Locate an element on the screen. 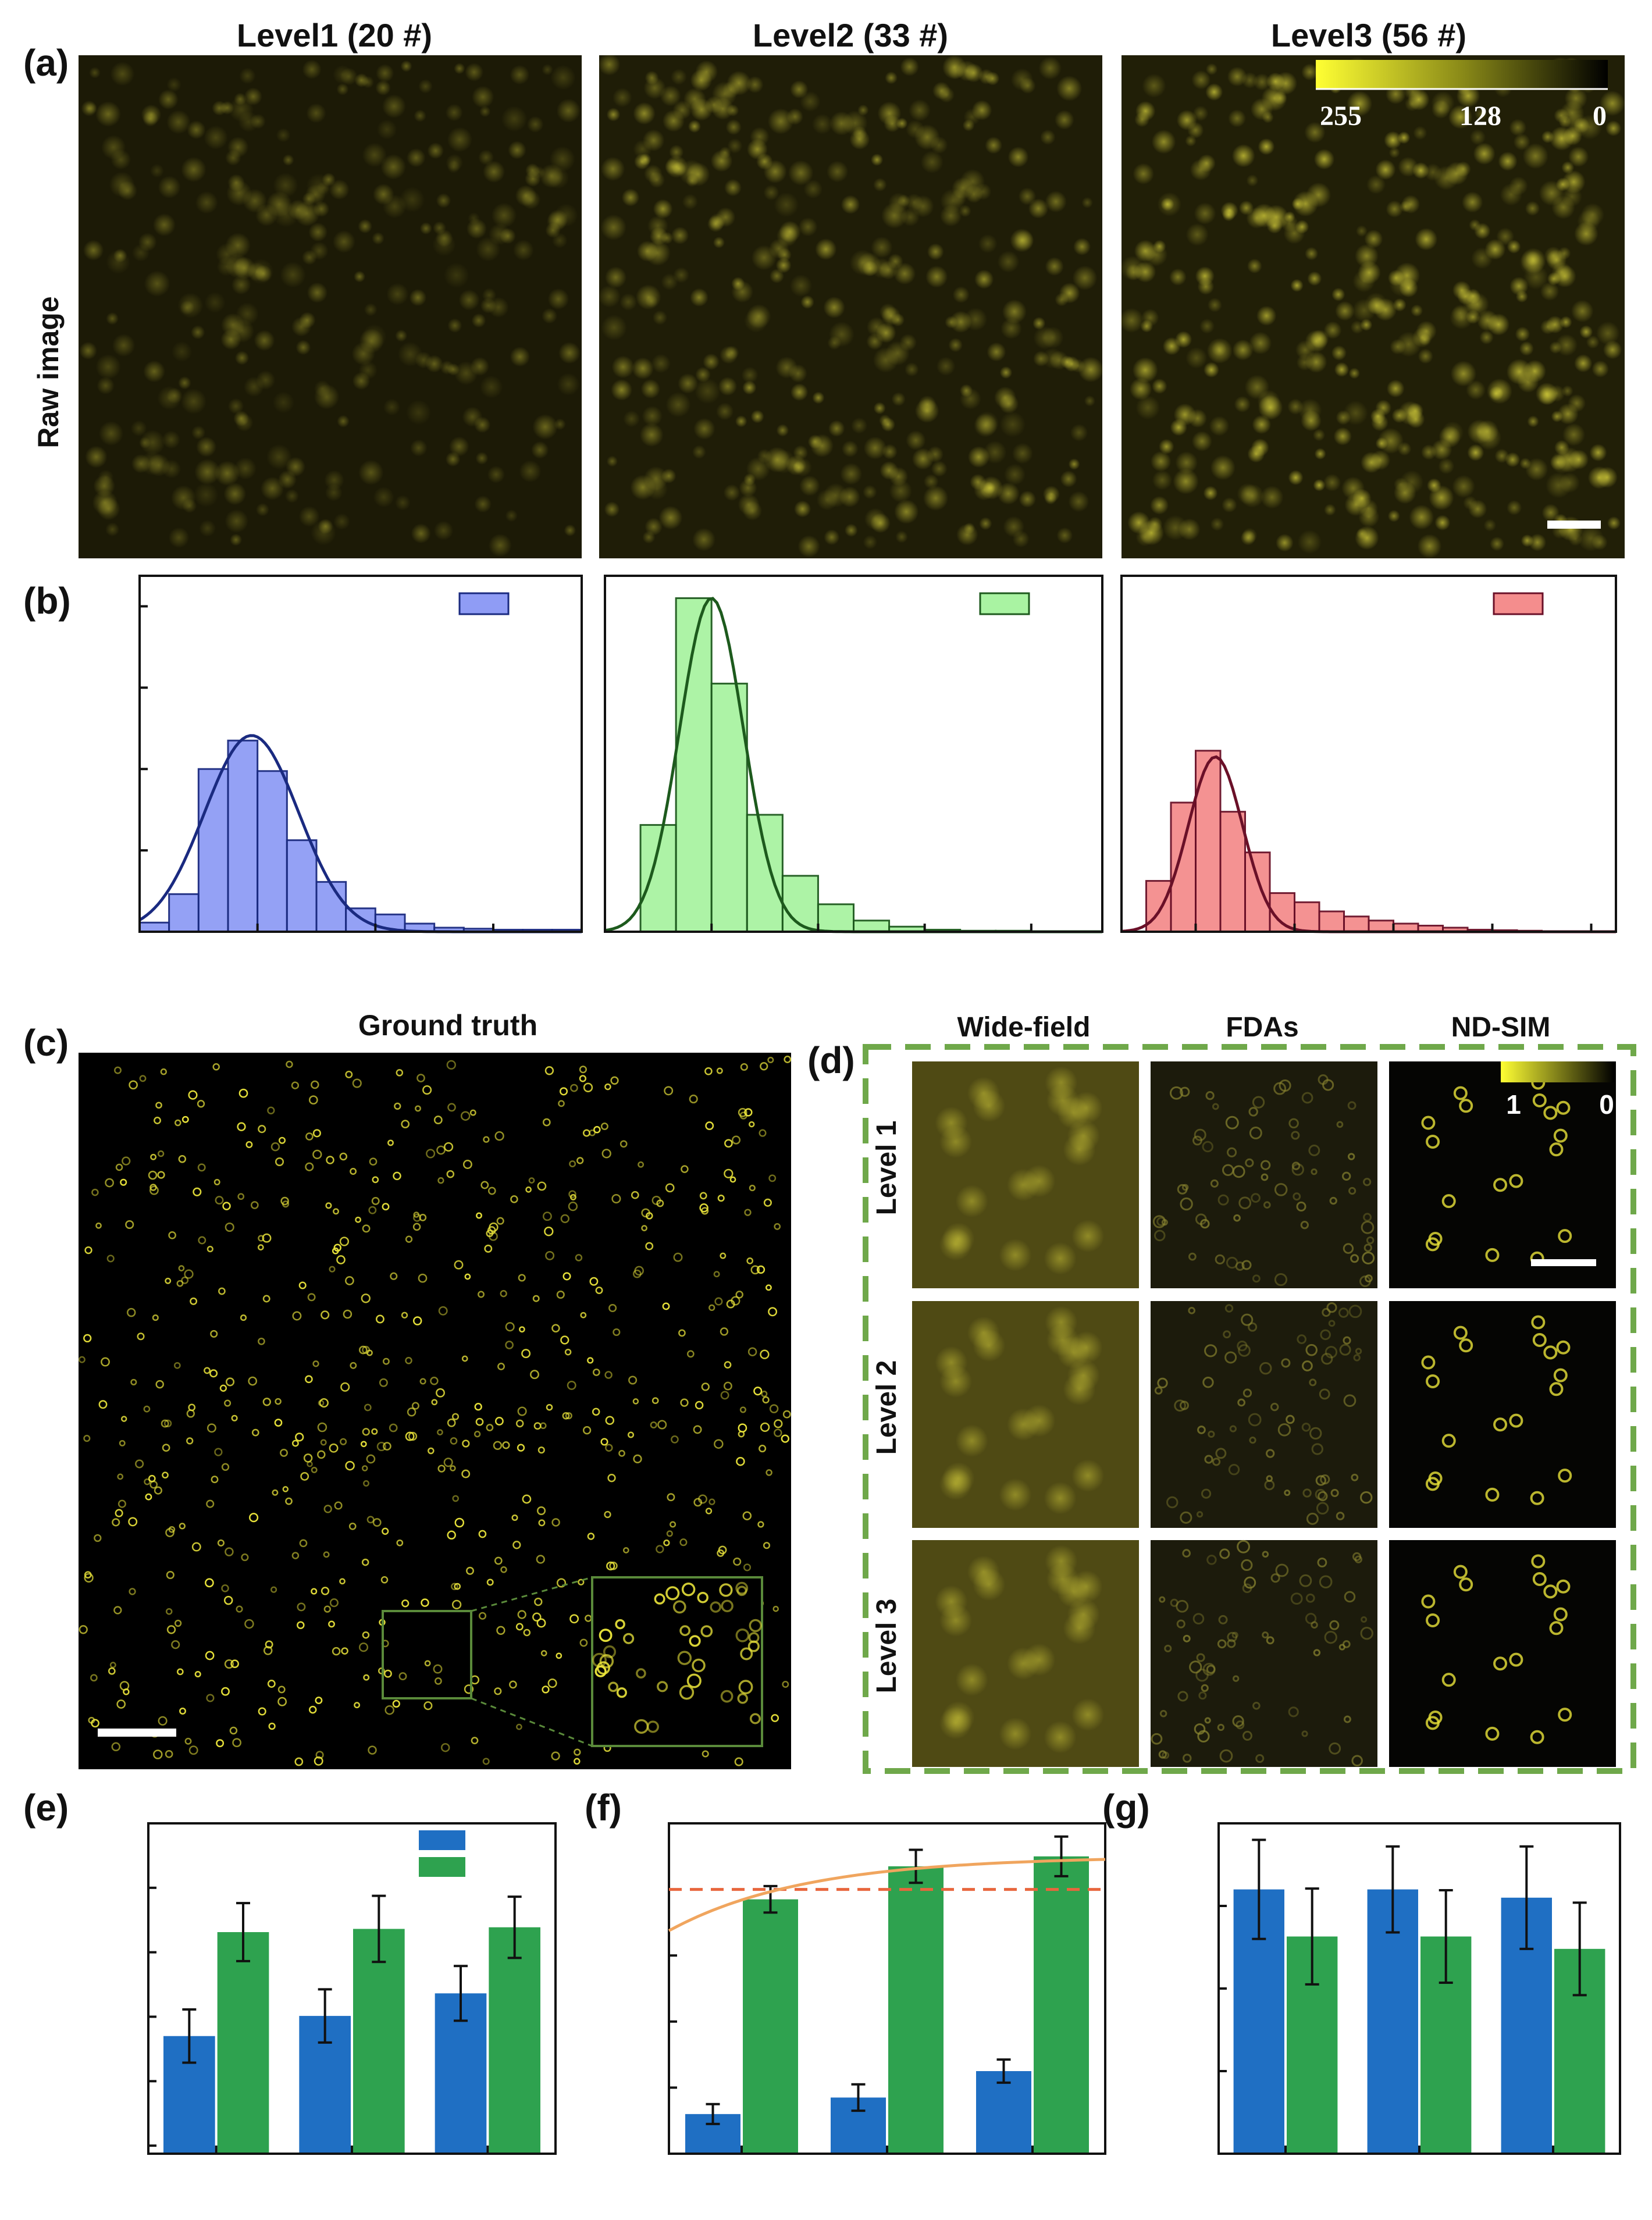 The image size is (1652, 2220). tile-background is located at coordinates (1502, 1415).